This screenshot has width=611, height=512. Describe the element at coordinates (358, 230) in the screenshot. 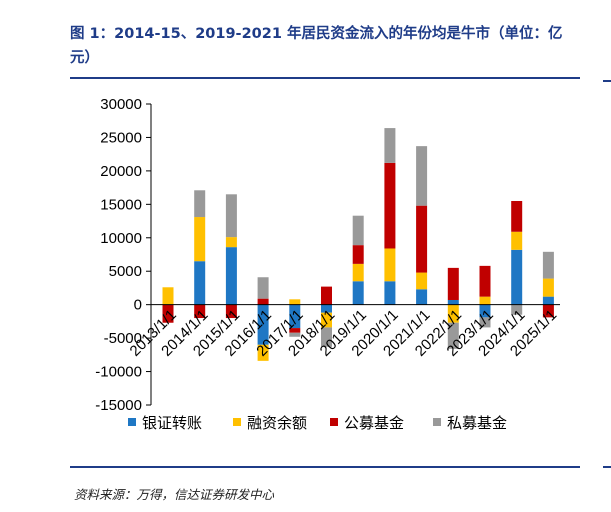

I see `bar-2019/1/1-私募基金` at that location.